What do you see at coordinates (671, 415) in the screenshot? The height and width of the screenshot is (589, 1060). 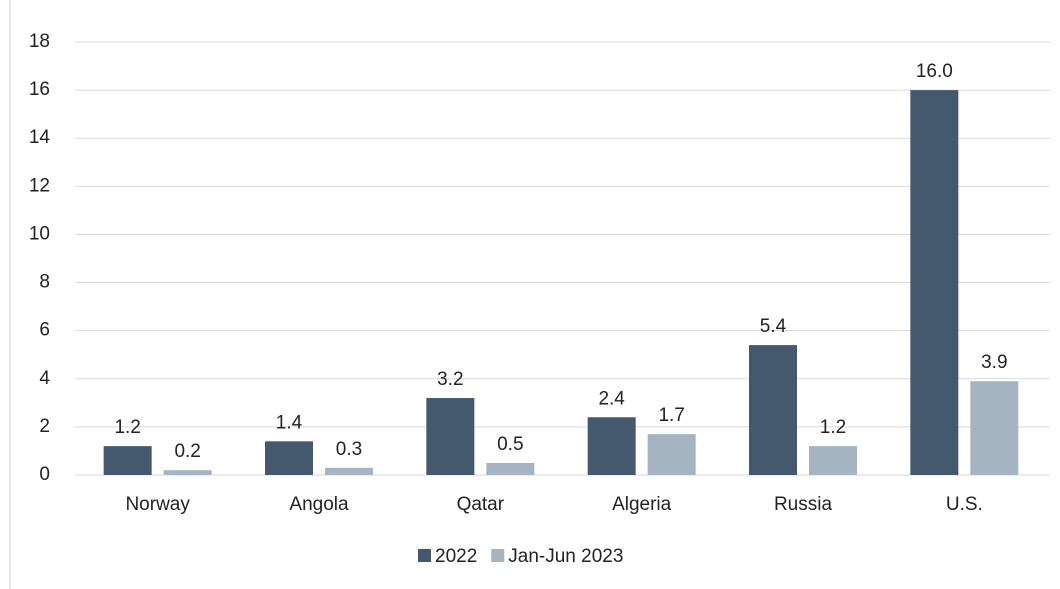 I see `value-label: 1.7` at bounding box center [671, 415].